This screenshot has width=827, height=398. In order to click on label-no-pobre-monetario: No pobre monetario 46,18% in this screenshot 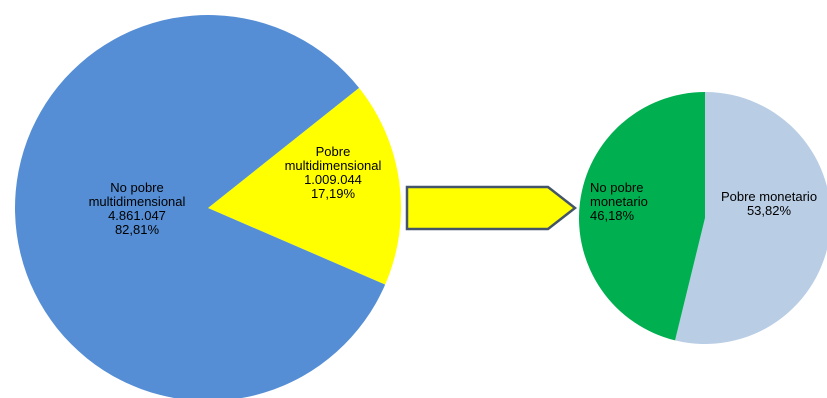, I will do `click(619, 202)`.